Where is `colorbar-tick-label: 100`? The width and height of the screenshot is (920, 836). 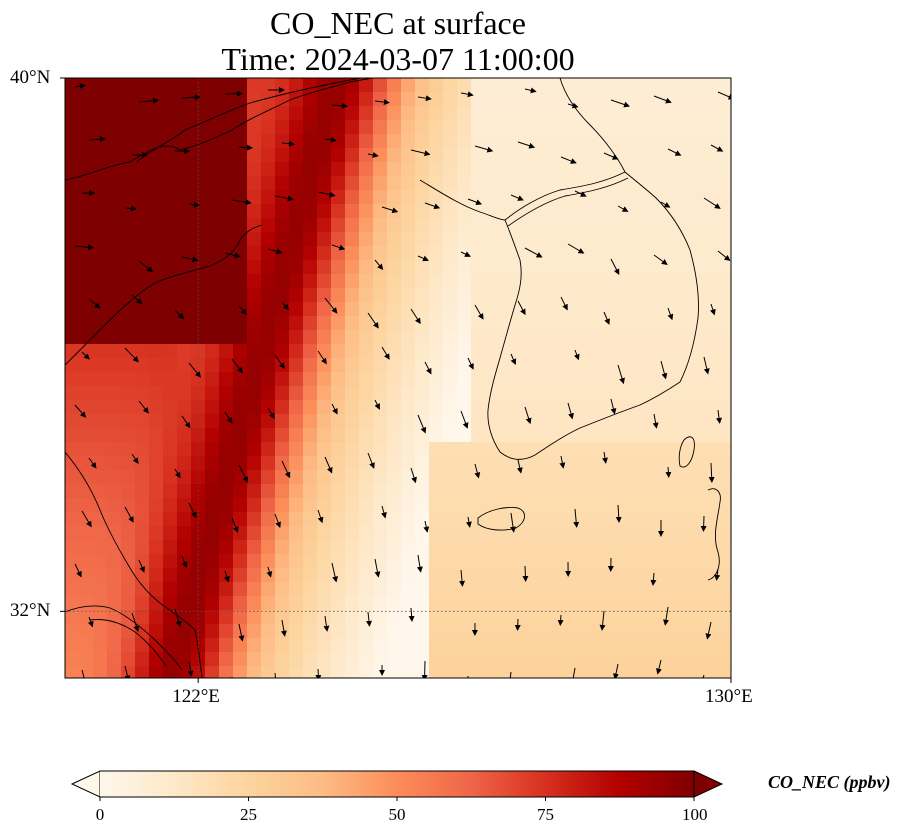 colorbar-tick-label: 100 is located at coordinates (695, 814).